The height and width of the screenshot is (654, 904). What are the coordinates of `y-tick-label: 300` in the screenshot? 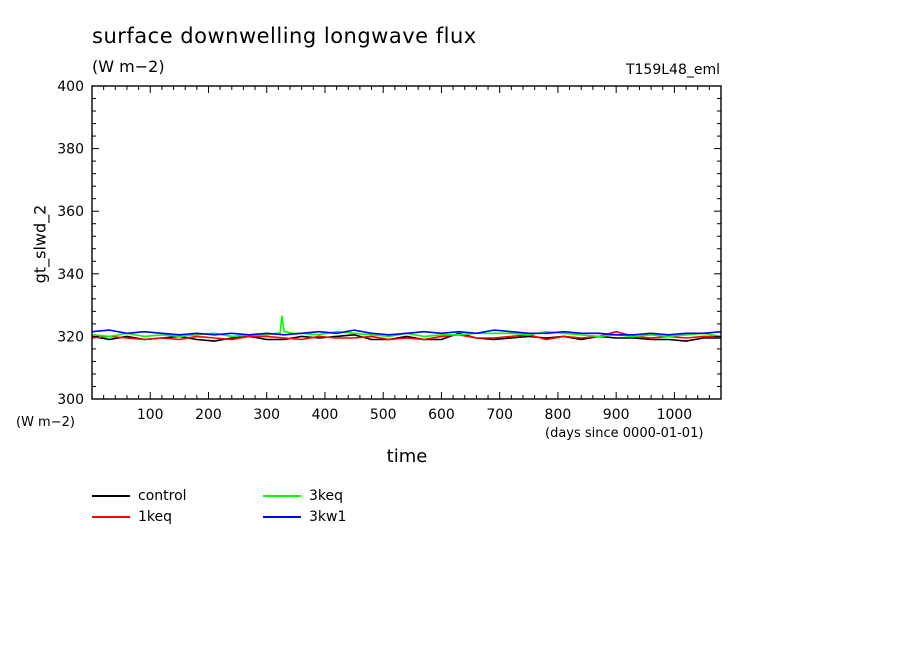 It's located at (70, 400).